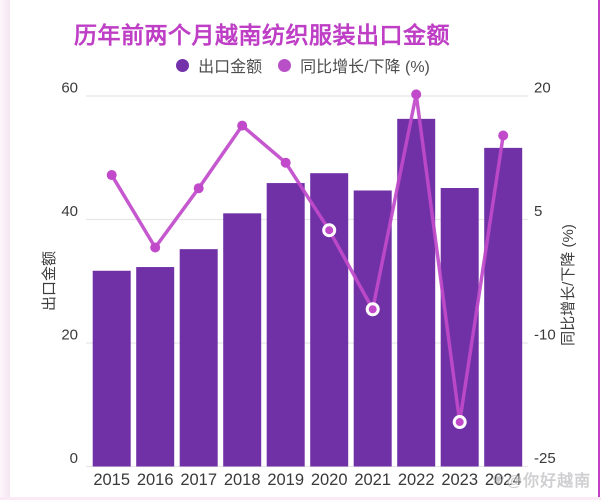 This screenshot has width=601, height=500. Describe the element at coordinates (372, 328) in the screenshot. I see `bar-2021` at that location.